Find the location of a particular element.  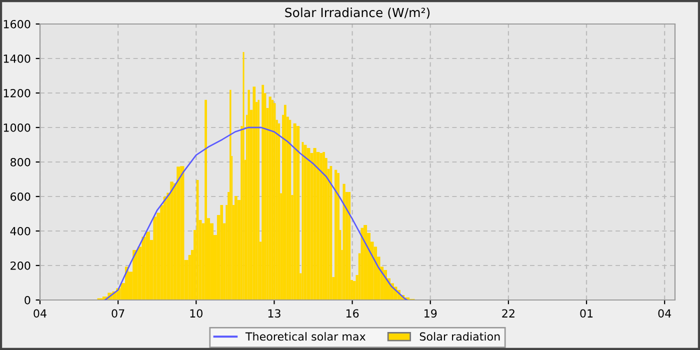

x-tick-label: 19 is located at coordinates (430, 313).